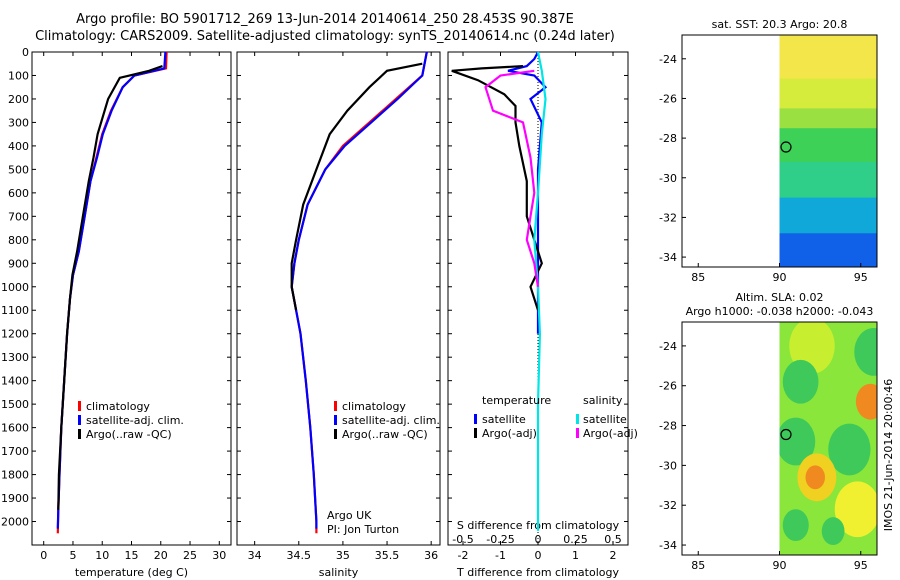 This screenshot has width=900, height=580. Describe the element at coordinates (72, 555) in the screenshot. I see `x-tick-label: 5` at that location.